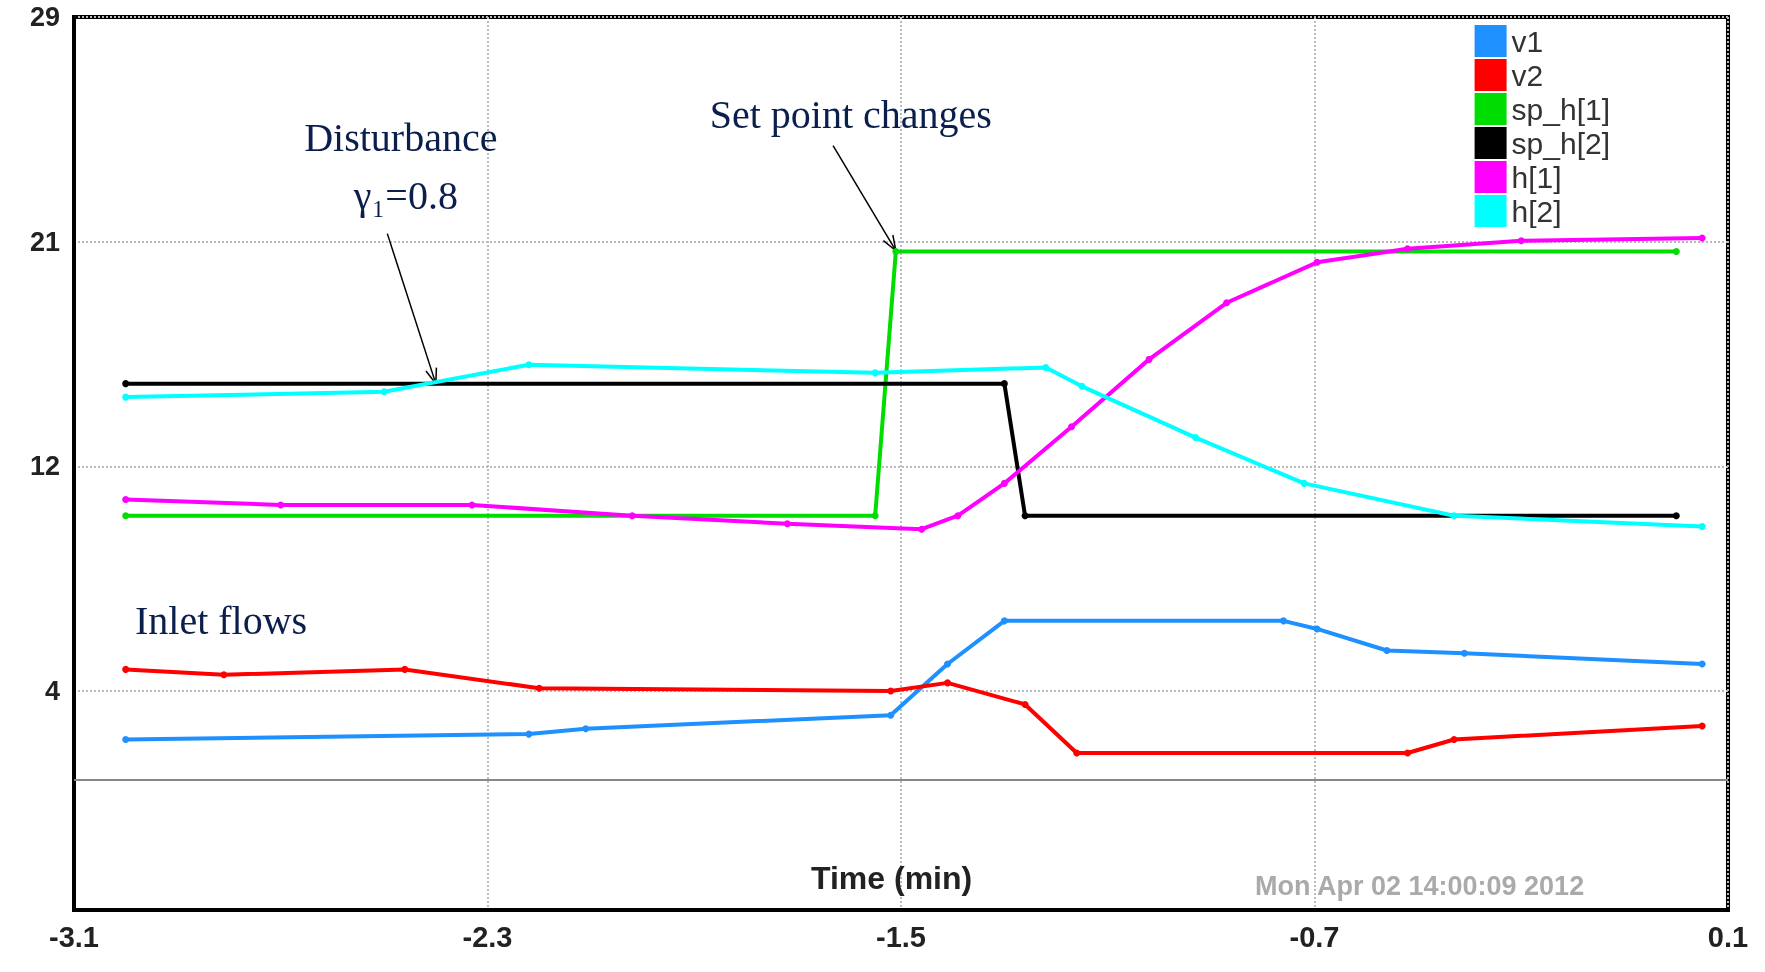 The image size is (1765, 972). Describe the element at coordinates (1527, 75) in the screenshot. I see `legend-label: v2` at that location.